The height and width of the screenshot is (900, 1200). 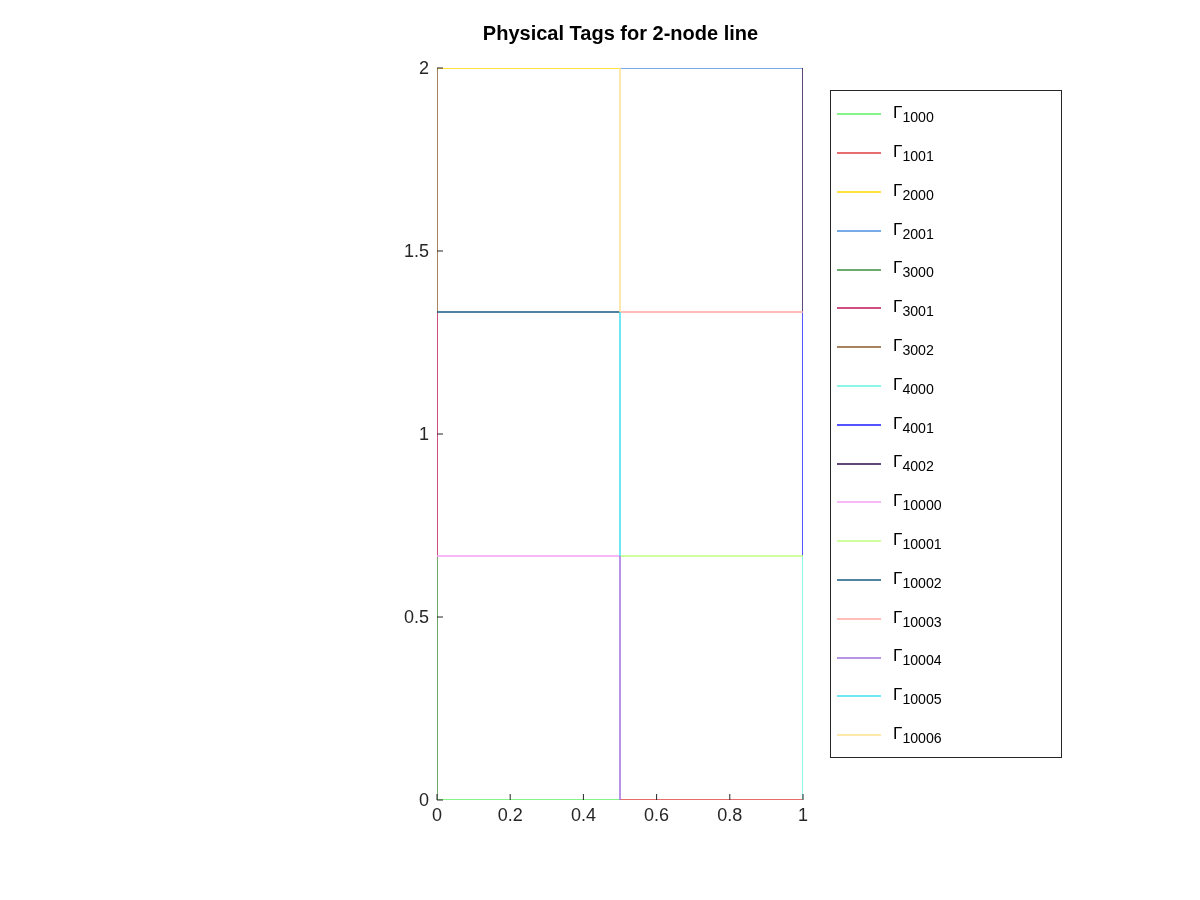 What do you see at coordinates (917, 541) in the screenshot?
I see `legend-label: Γ$_{10001}$` at bounding box center [917, 541].